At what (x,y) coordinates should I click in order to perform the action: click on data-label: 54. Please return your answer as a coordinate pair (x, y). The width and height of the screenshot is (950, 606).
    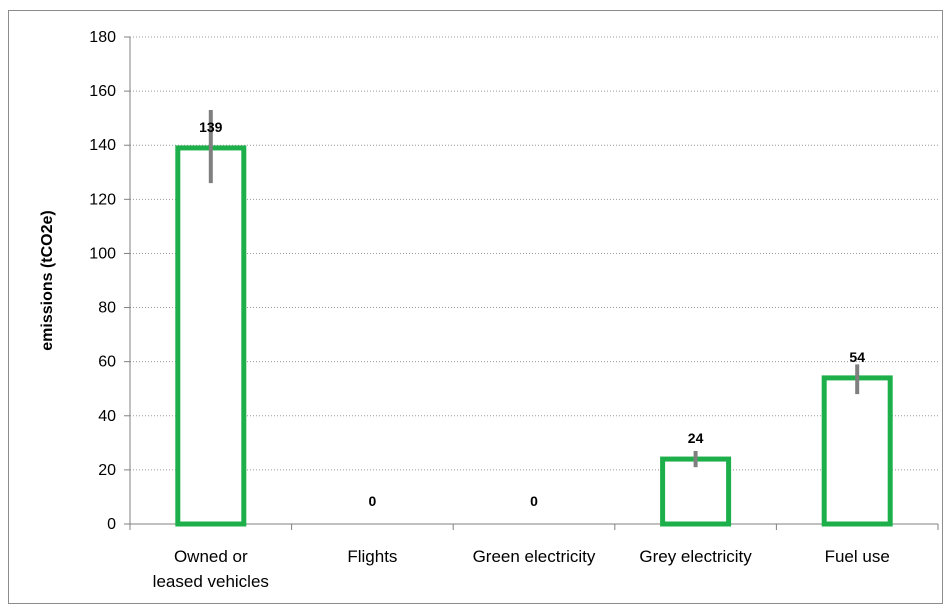
    Looking at the image, I should click on (857, 357).